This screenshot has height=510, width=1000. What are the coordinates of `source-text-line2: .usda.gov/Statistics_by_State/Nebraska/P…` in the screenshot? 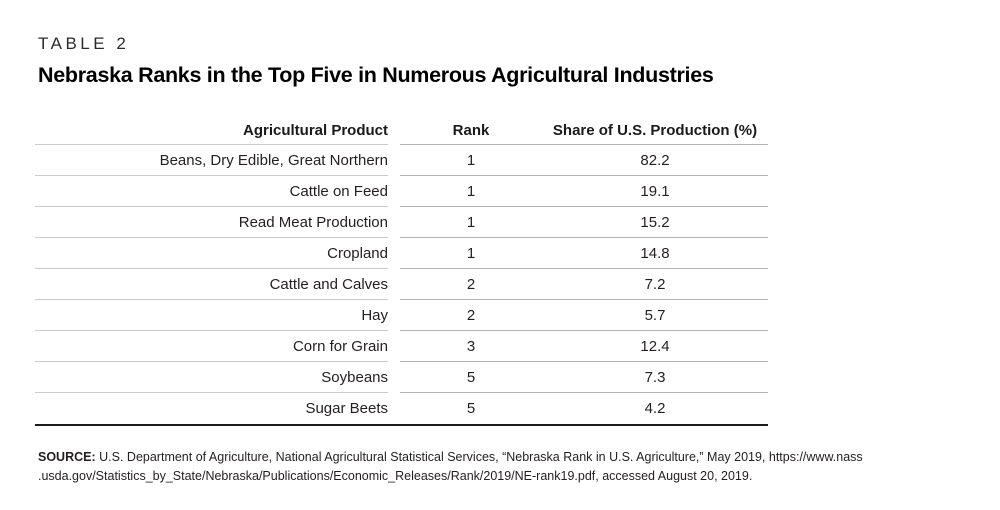 It's located at (395, 476).